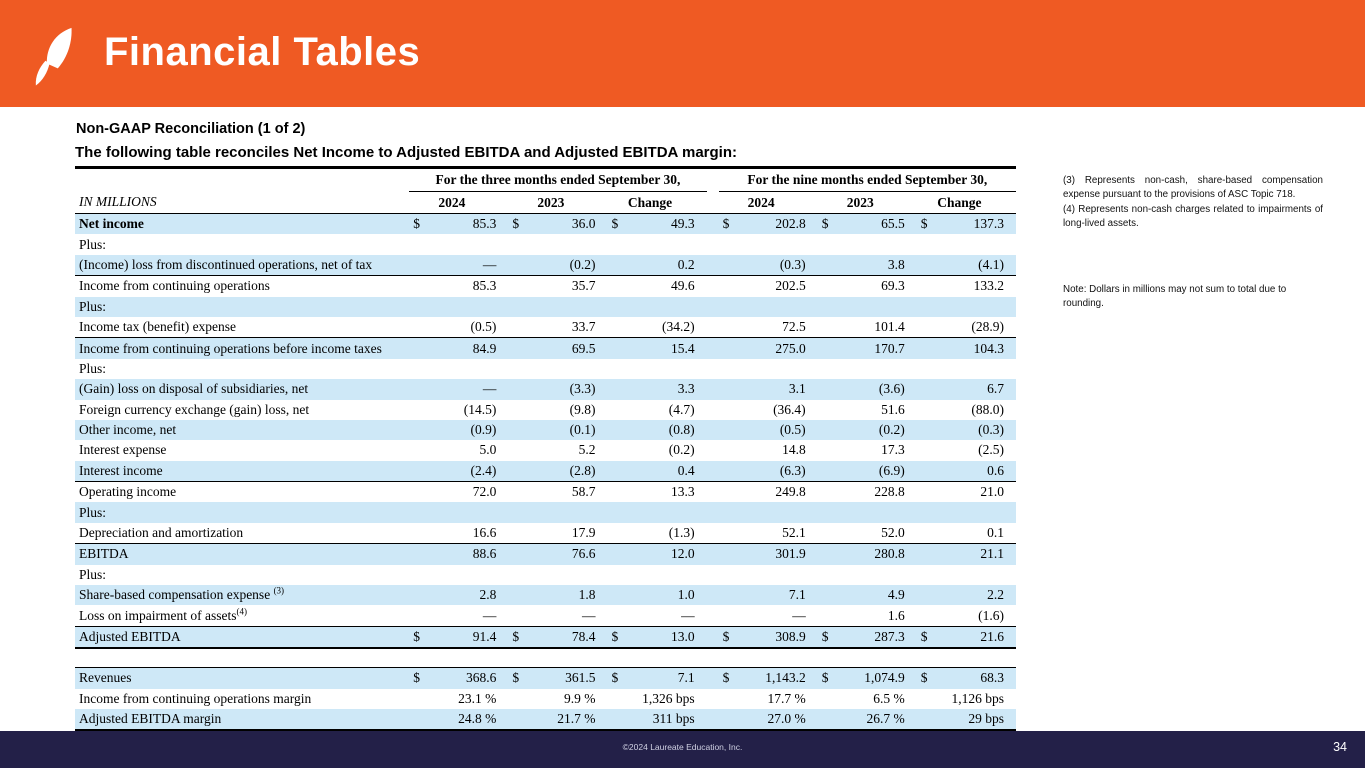 Image resolution: width=1365 pixels, height=768 pixels. Describe the element at coordinates (779, 554) in the screenshot. I see `cell-value: 301.9` at that location.